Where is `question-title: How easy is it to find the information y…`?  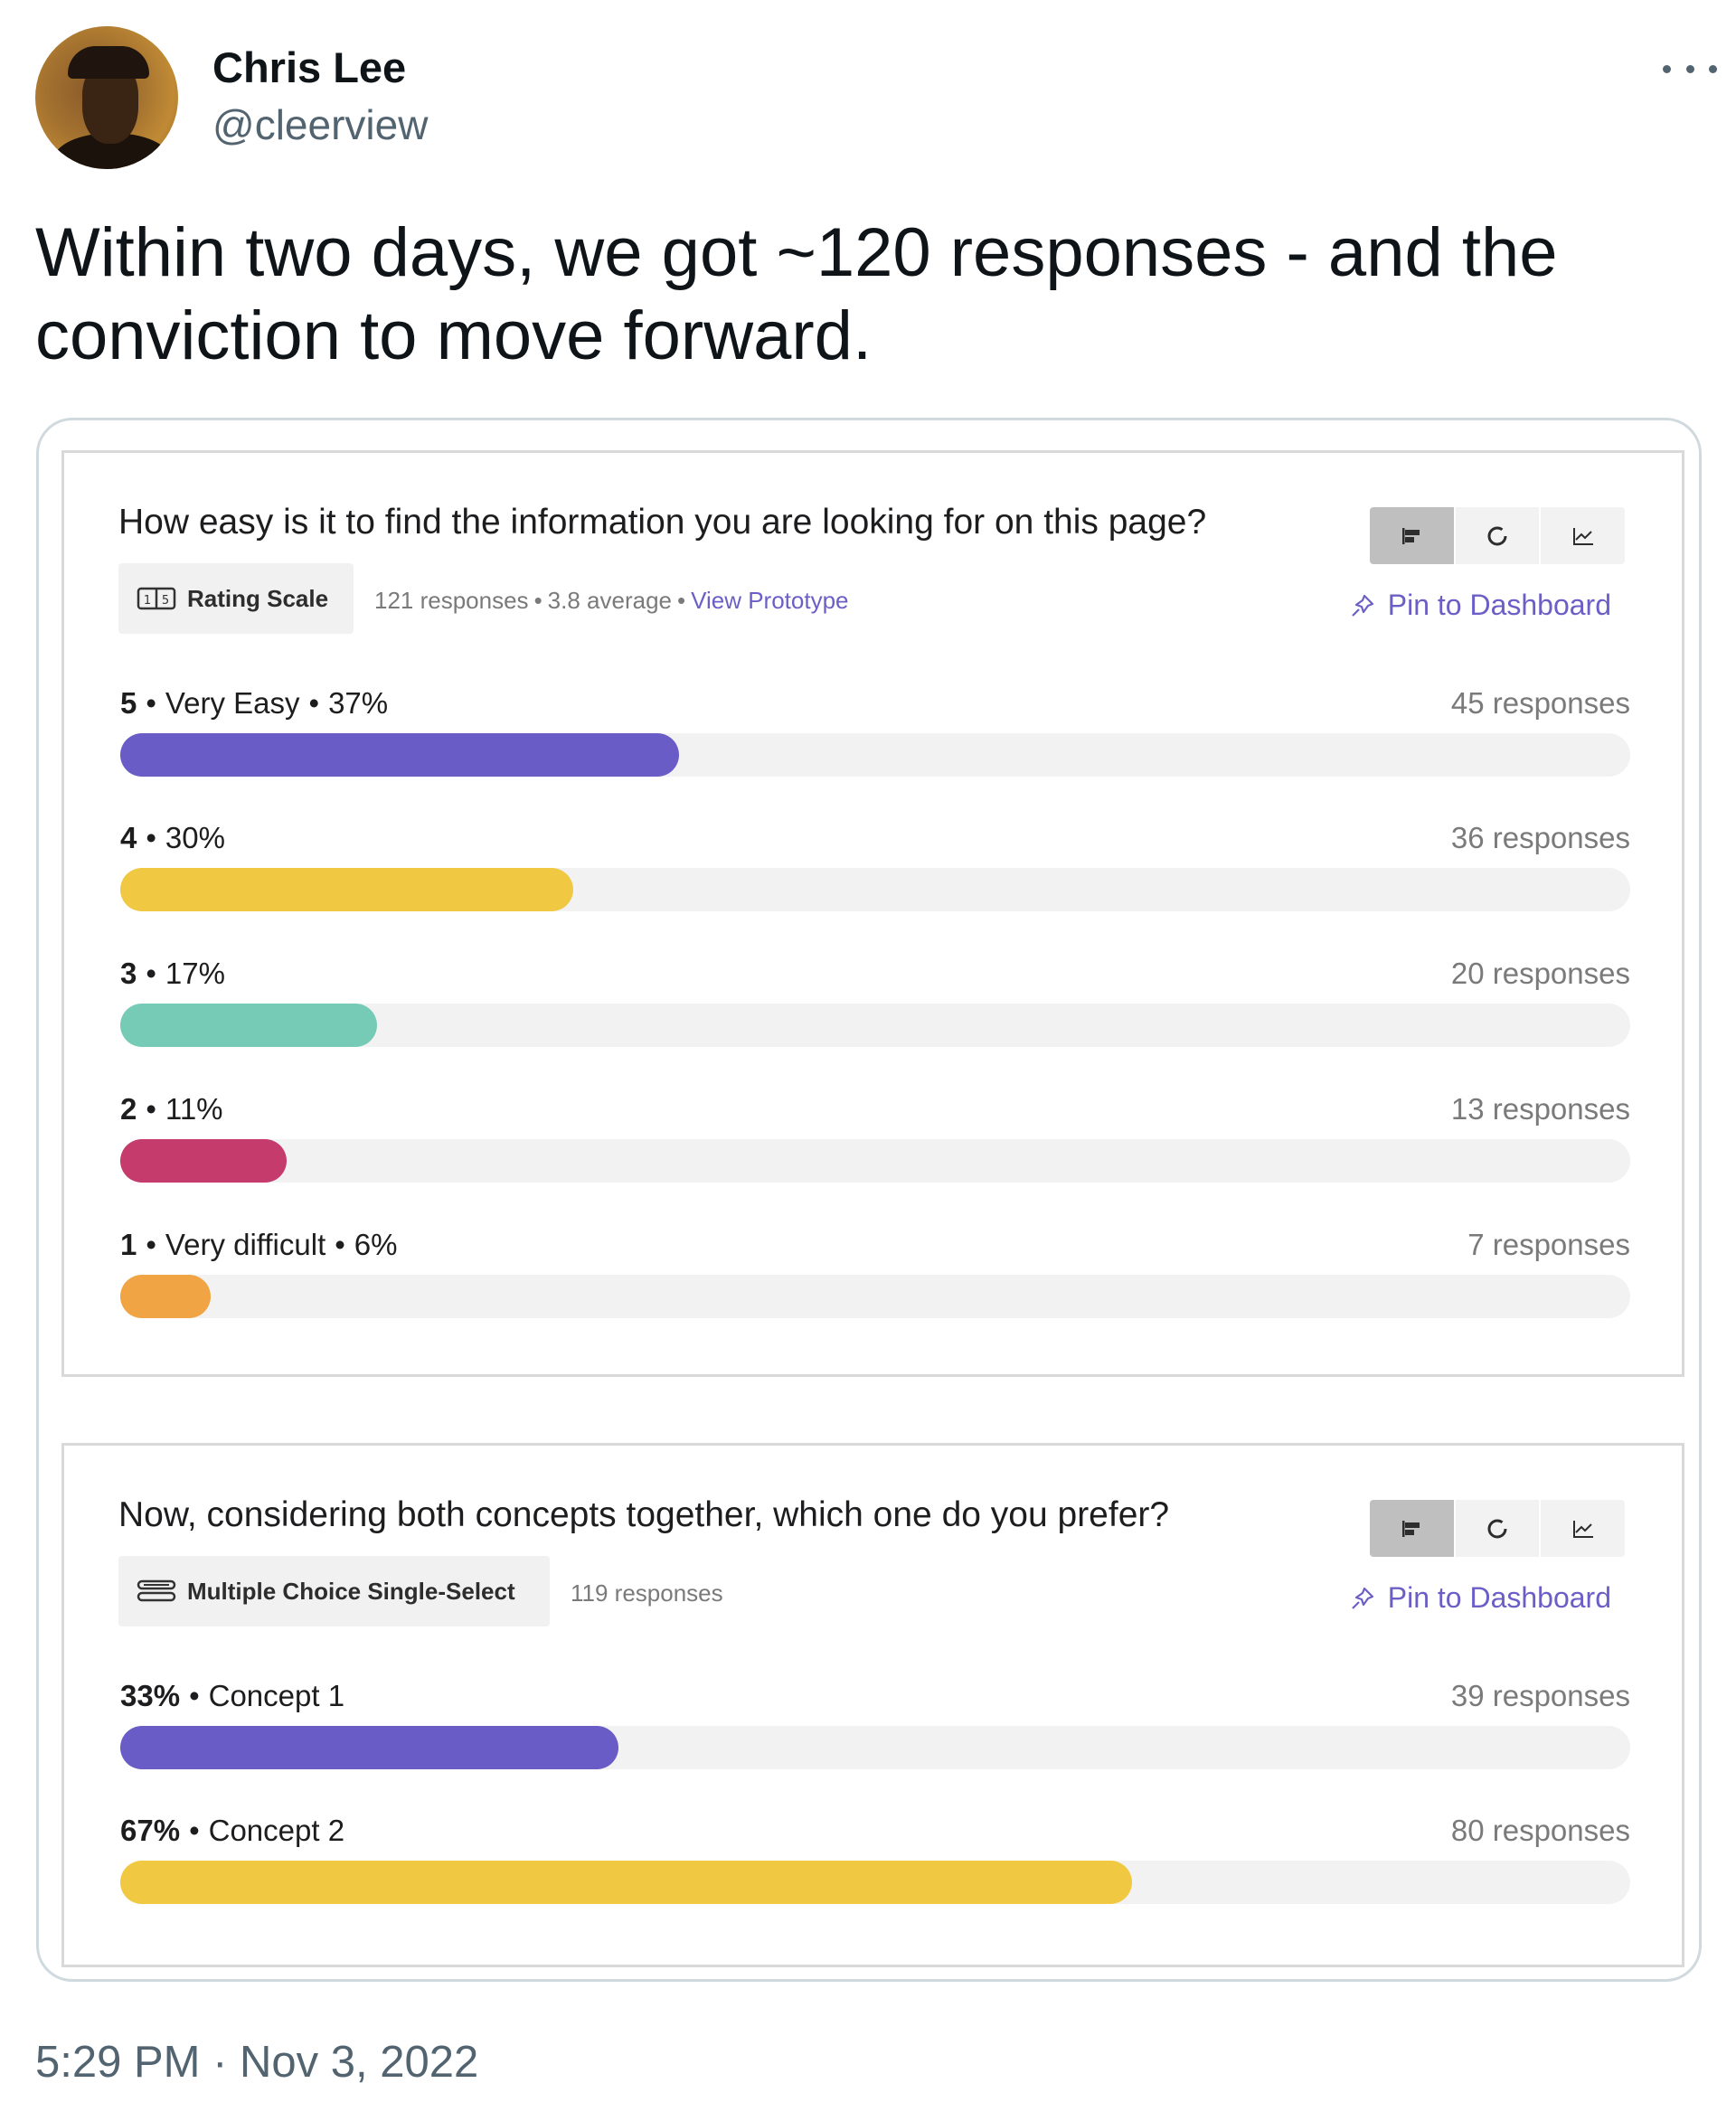
question-title: How easy is it to find the information y… is located at coordinates (663, 522).